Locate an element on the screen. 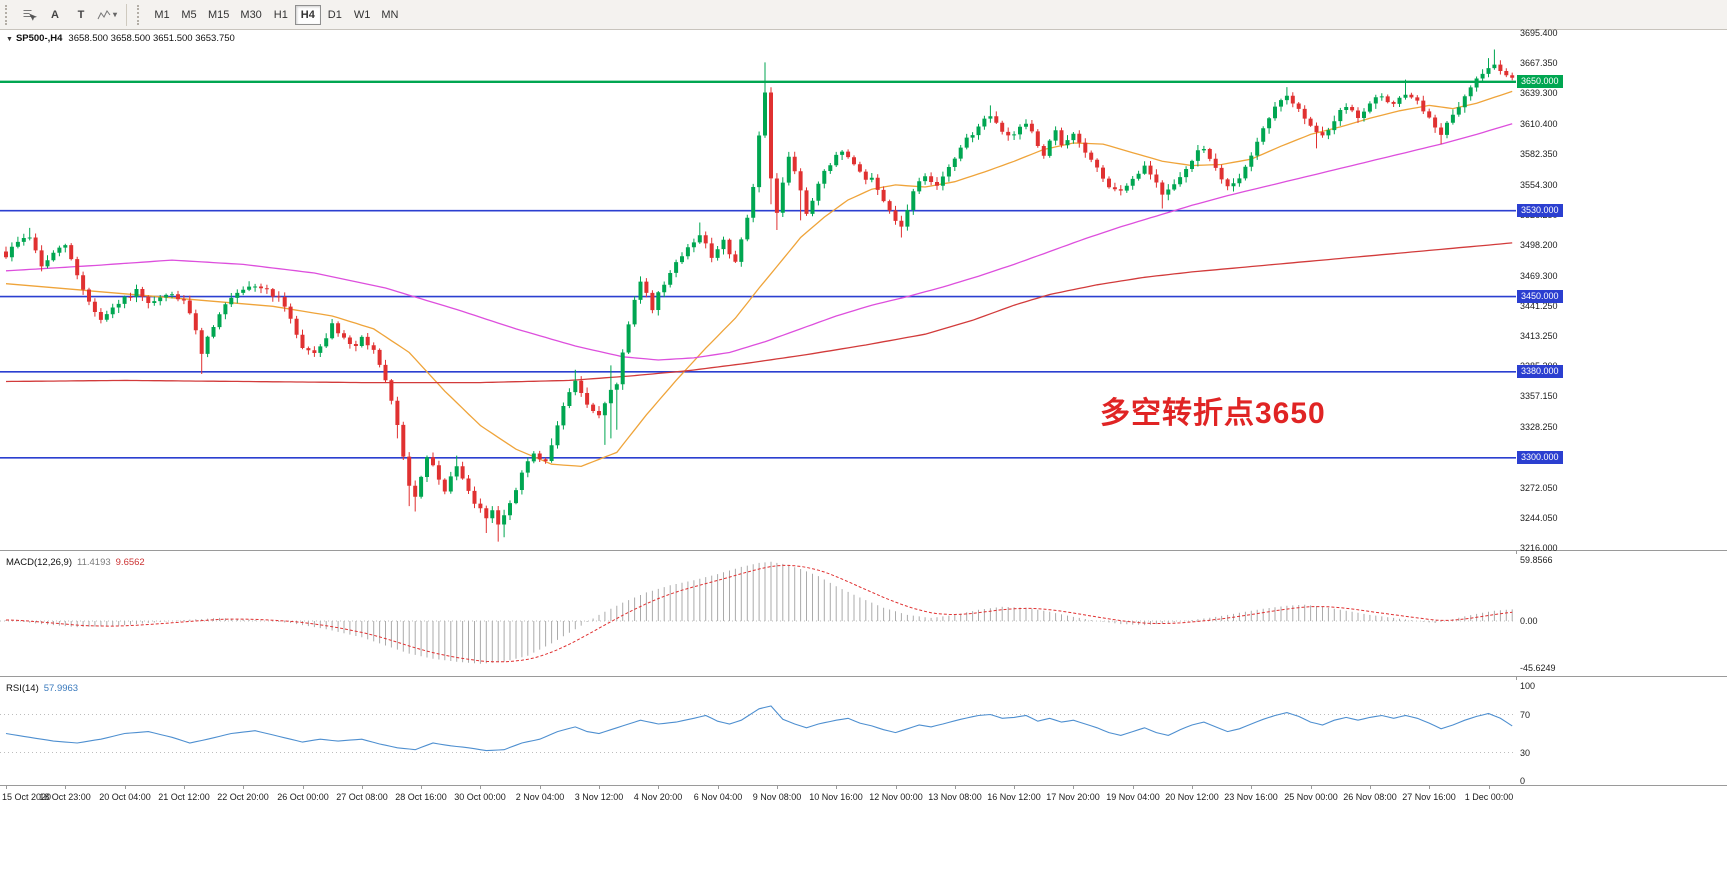 This screenshot has height=889, width=1727. time-axis-label: 21 Oct 12:00 is located at coordinates (184, 797).